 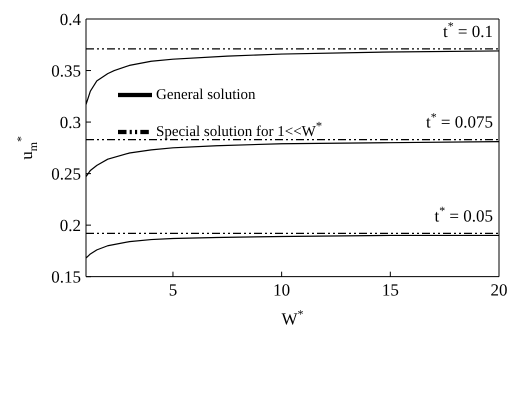 What do you see at coordinates (459, 121) in the screenshot?
I see `annotation: t$^{*}$ = 0.075` at bounding box center [459, 121].